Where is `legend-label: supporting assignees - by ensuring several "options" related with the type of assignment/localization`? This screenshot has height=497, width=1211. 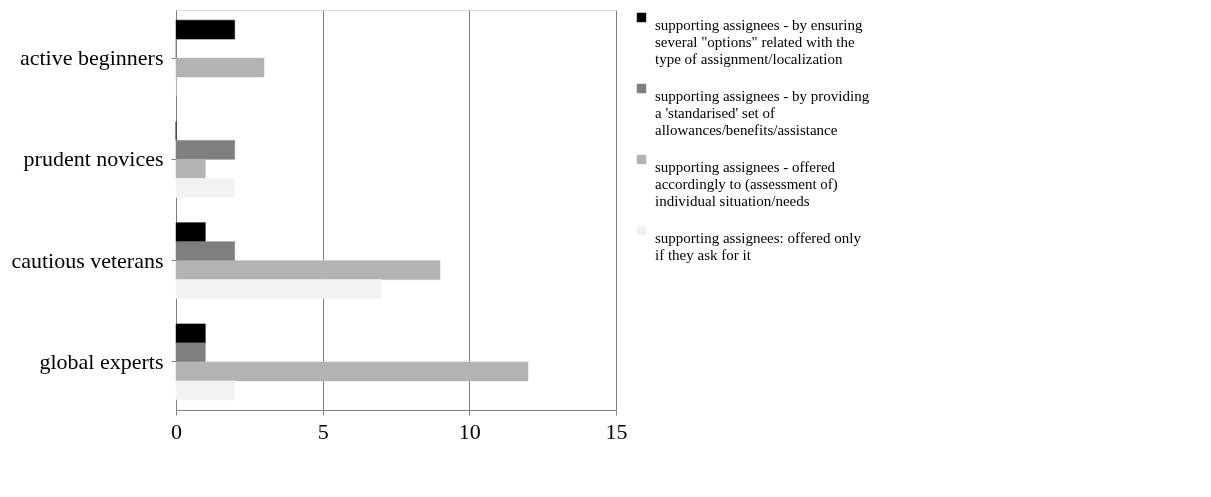
legend-label: supporting assignees - by ensuring several "options" related with the type of assignment/localization is located at coordinates (759, 41).